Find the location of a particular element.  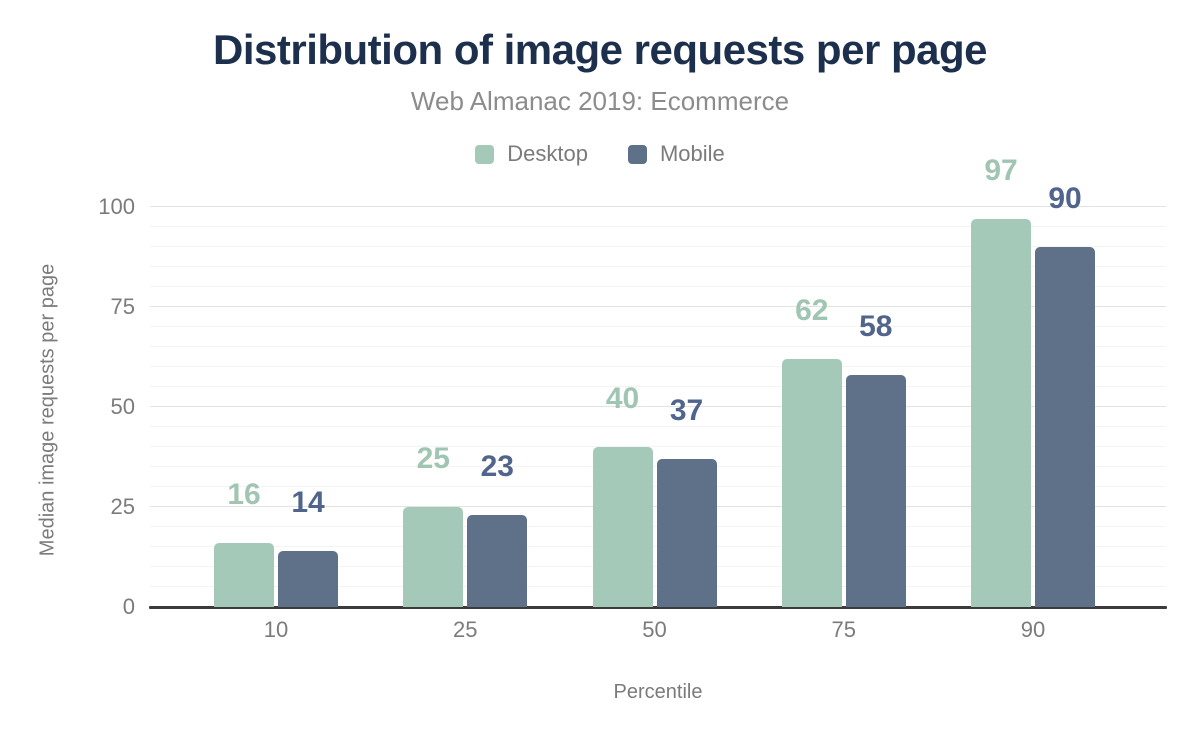

x-axis-title: Percentile is located at coordinates (658, 692).